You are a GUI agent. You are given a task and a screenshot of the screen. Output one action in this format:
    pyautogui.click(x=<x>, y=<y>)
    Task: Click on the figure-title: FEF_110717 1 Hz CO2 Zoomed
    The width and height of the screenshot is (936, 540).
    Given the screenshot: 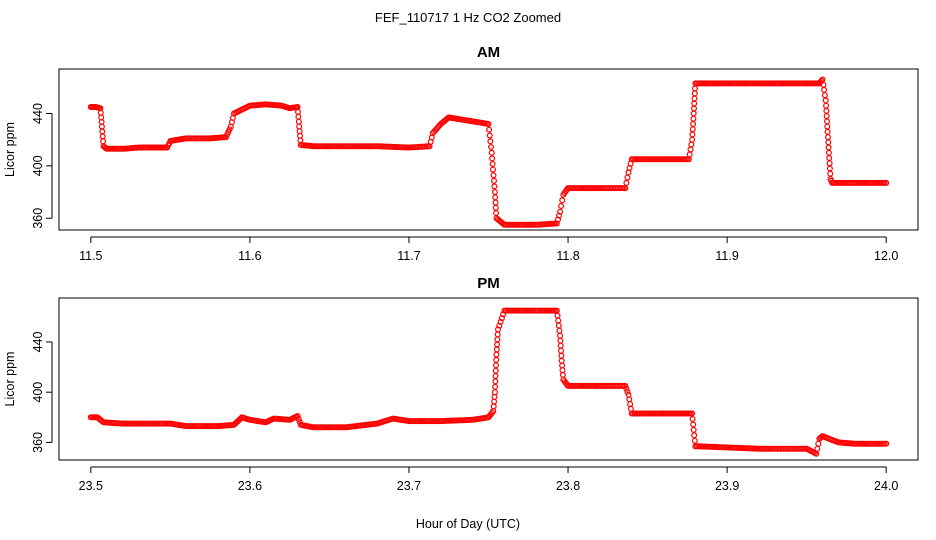 What is the action you would take?
    pyautogui.click(x=468, y=17)
    